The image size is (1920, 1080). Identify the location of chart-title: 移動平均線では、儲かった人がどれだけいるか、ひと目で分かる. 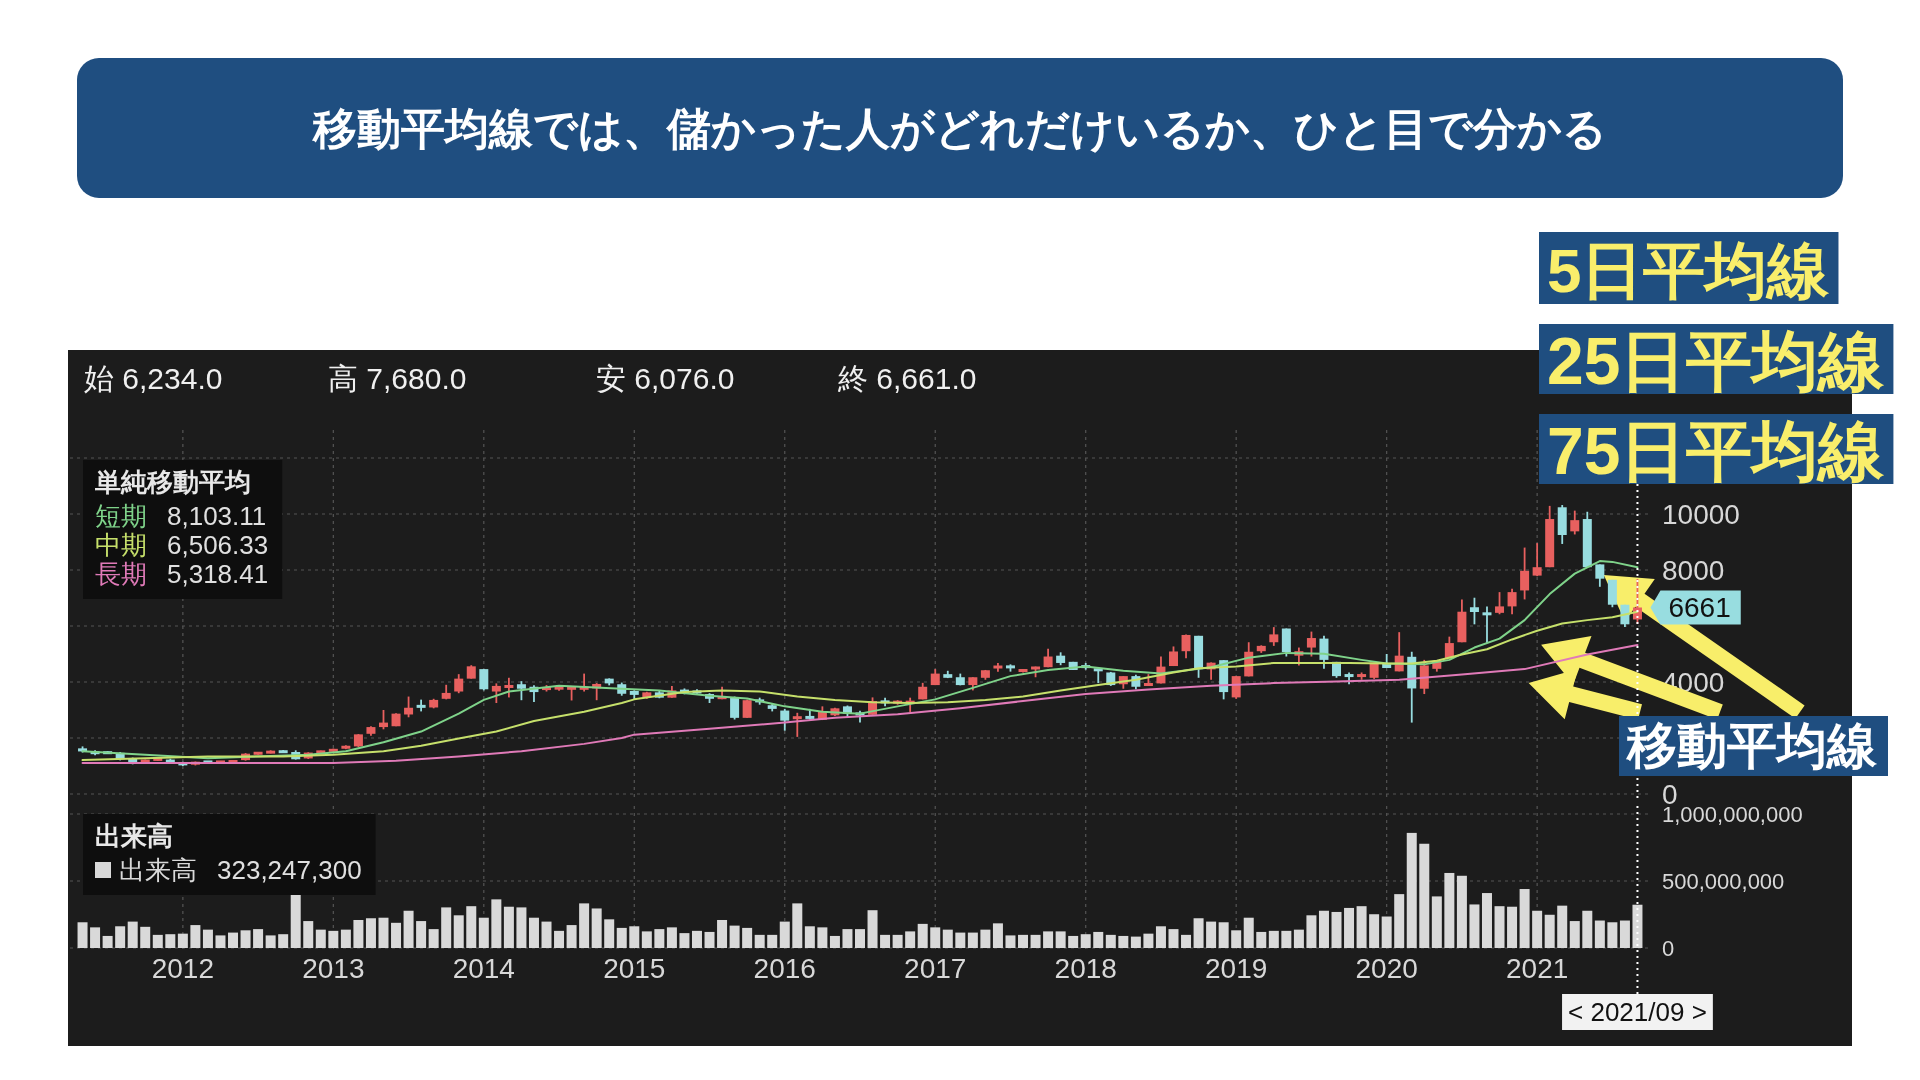
(959, 128).